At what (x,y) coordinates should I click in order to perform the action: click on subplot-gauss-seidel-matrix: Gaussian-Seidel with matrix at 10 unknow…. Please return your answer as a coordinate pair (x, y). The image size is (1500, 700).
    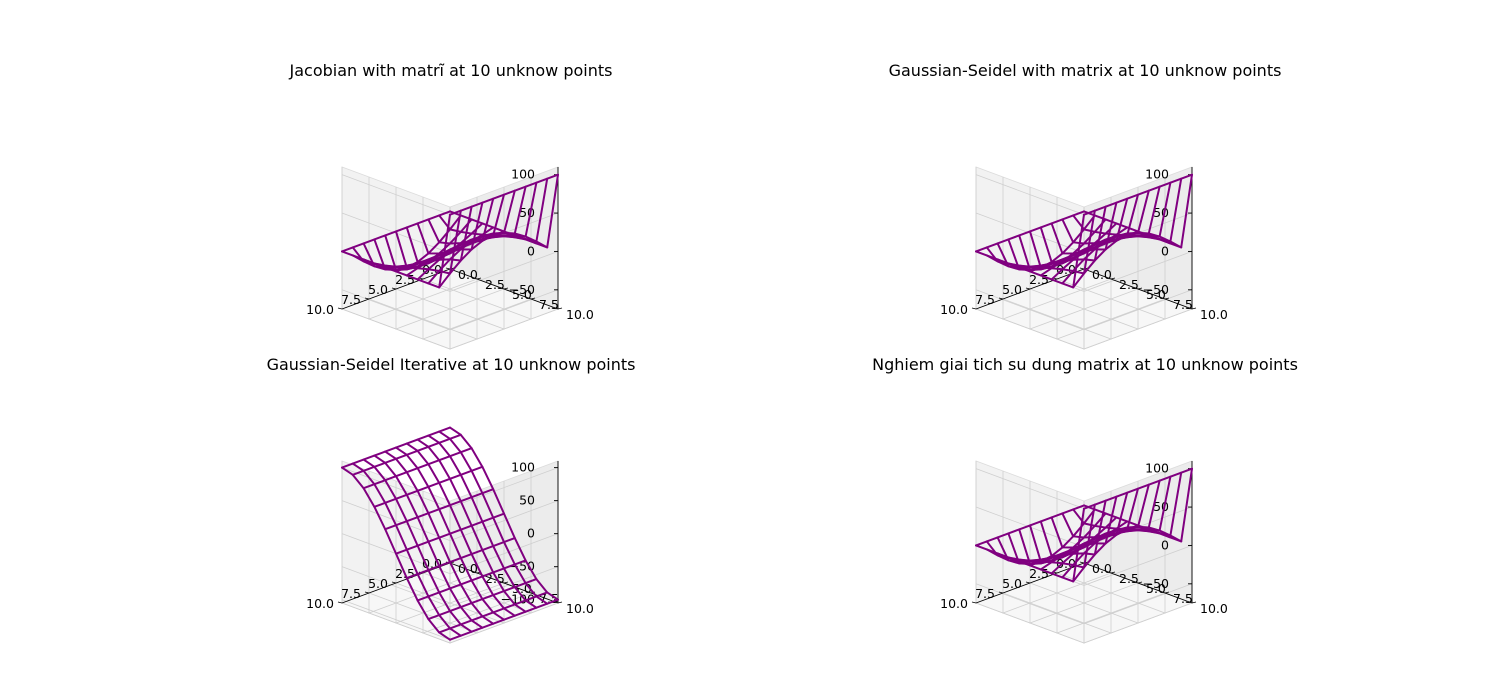
    Looking at the image, I should click on (1085, 205).